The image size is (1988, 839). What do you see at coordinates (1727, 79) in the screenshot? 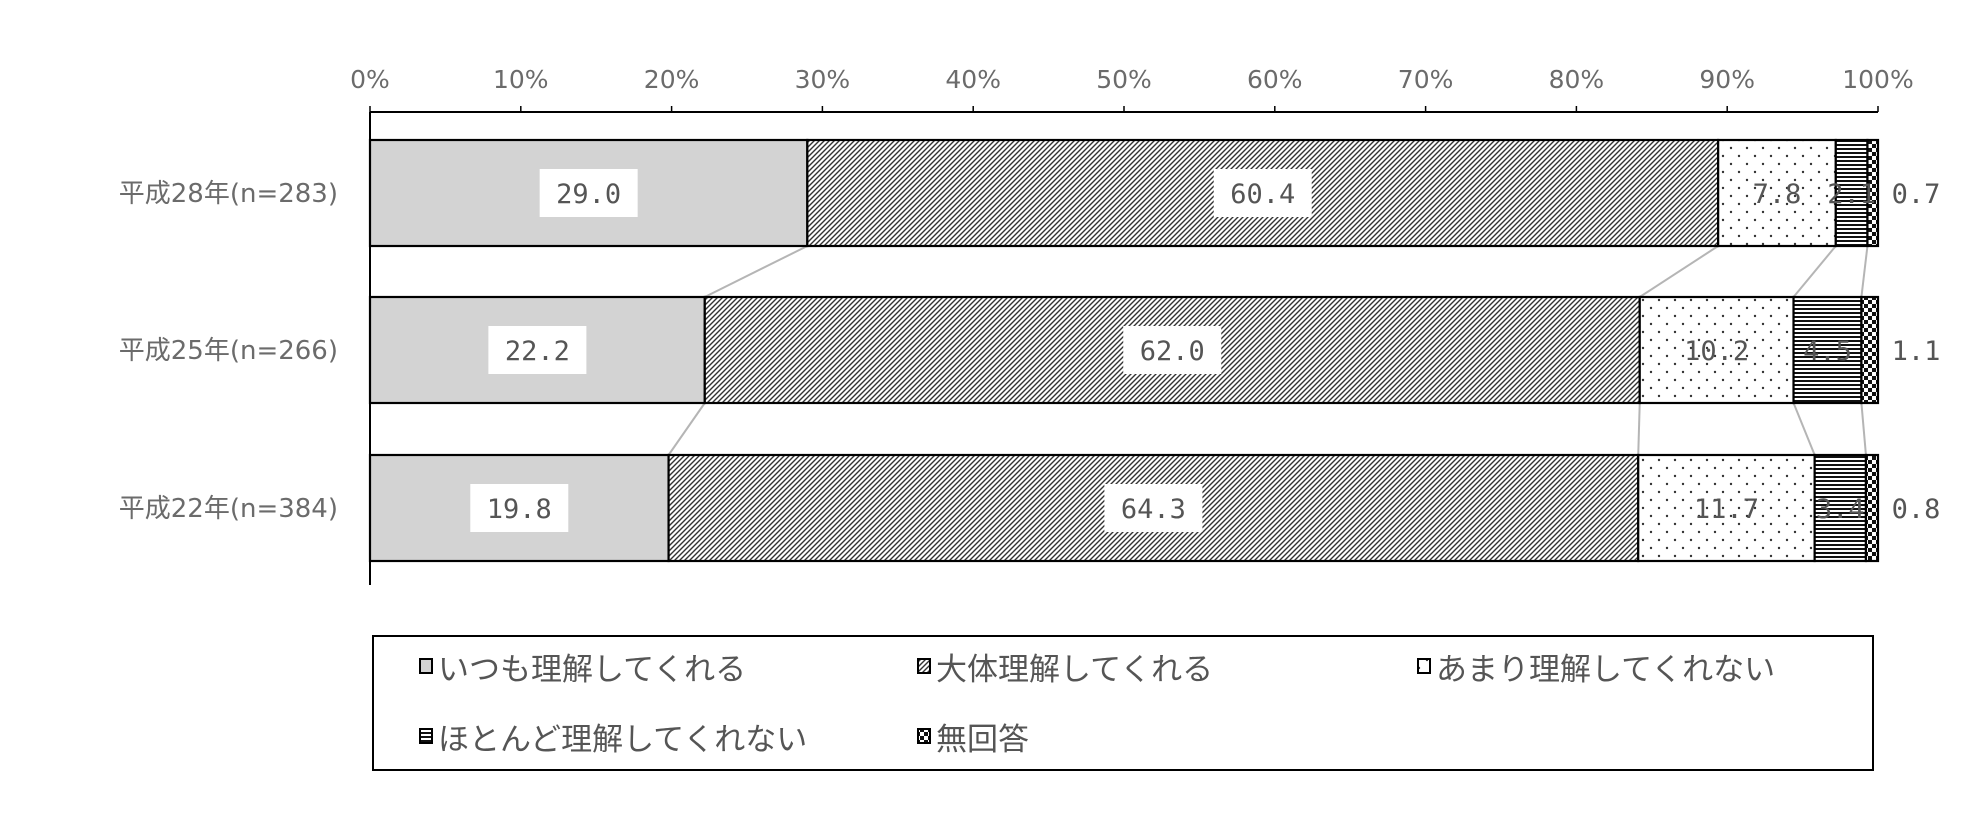
I see `x-tick-label: 90%` at bounding box center [1727, 79].